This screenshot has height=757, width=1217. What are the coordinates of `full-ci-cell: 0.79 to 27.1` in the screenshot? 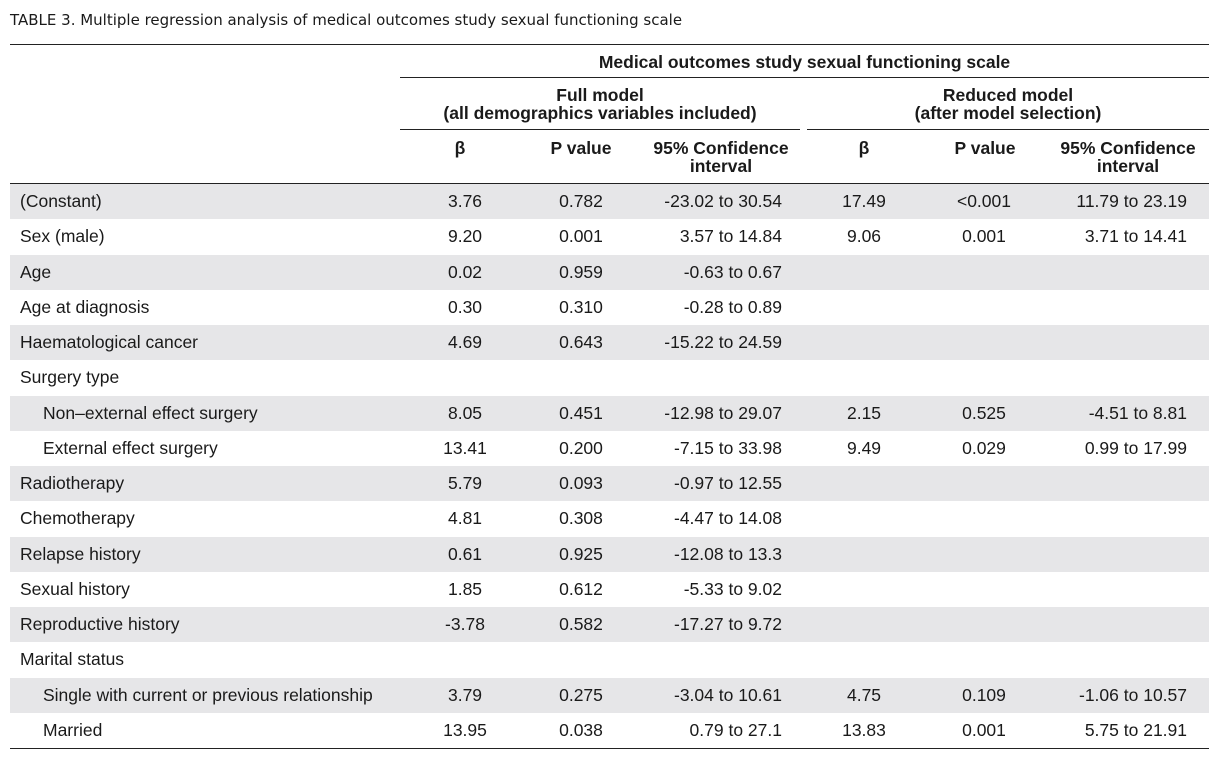 It's located at (735, 729).